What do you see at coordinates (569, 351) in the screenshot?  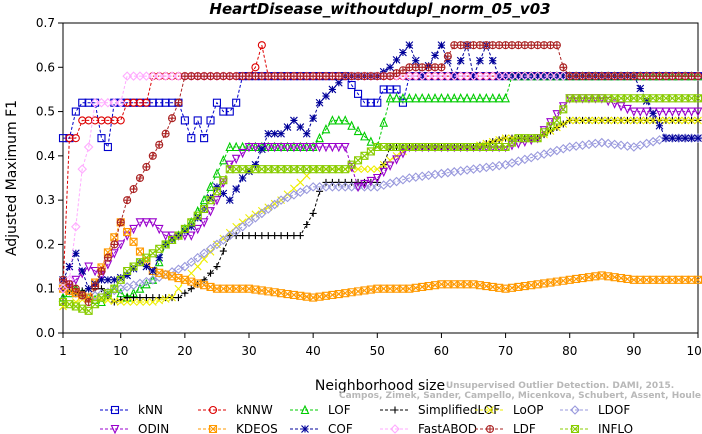 I see `x-tick-label: 80` at bounding box center [569, 351].